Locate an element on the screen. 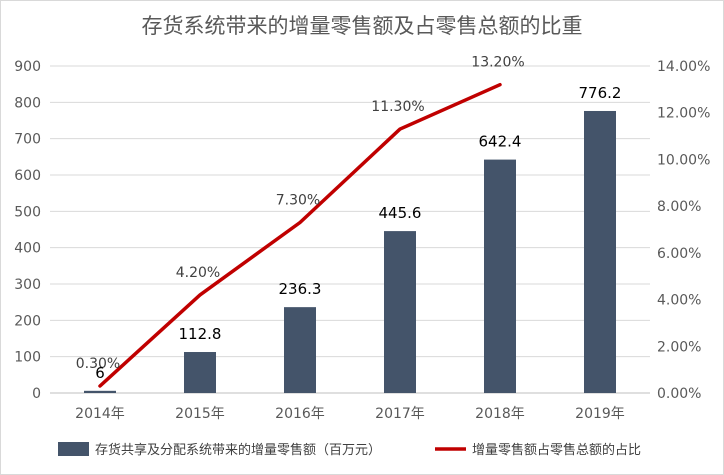  x-tick-label: 2014年 is located at coordinates (100, 414).